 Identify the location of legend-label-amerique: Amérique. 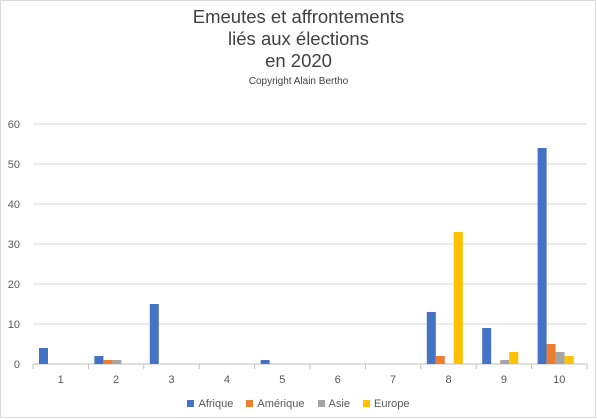
(281, 404).